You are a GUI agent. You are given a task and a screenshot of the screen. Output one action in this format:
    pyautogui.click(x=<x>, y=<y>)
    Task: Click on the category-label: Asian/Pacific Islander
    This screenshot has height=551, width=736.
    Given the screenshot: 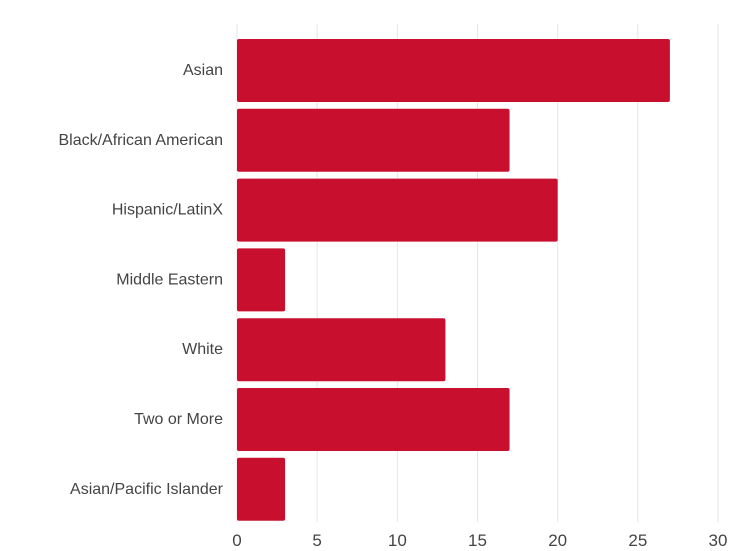 What is the action you would take?
    pyautogui.click(x=147, y=489)
    